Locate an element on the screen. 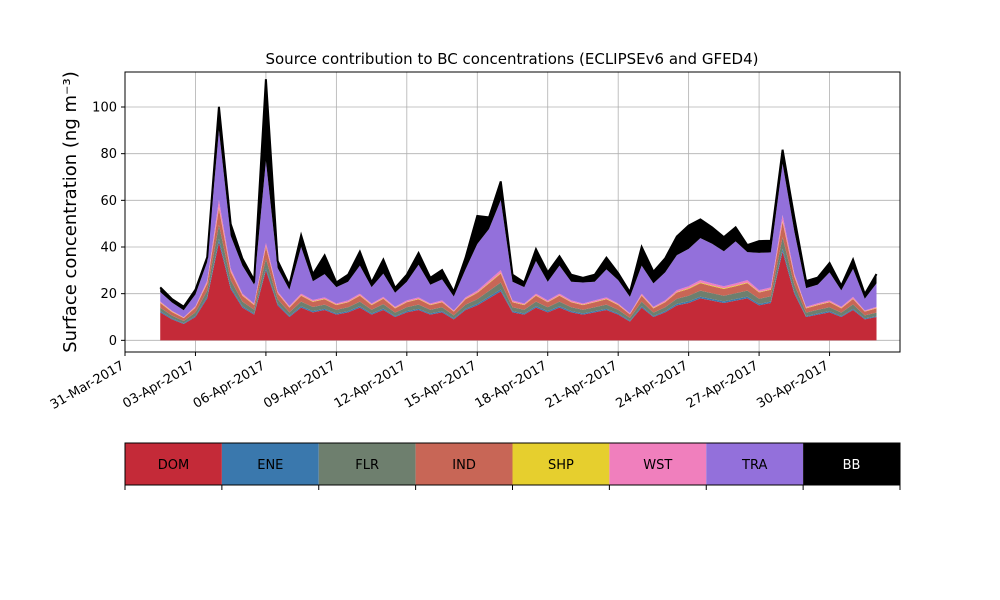  y-tick-label: 20 is located at coordinates (108, 294).